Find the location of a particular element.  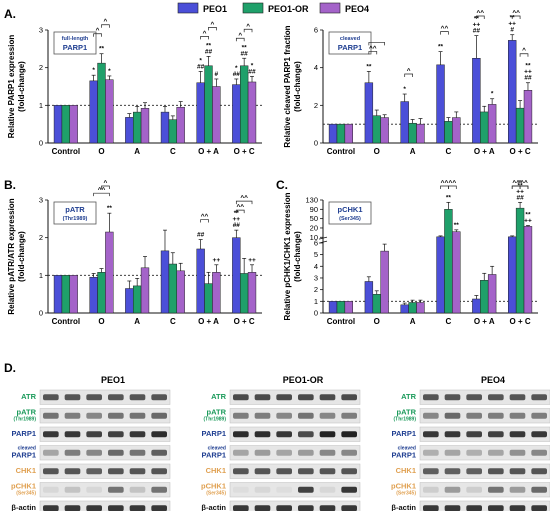

category-label: O is located at coordinates (101, 321).